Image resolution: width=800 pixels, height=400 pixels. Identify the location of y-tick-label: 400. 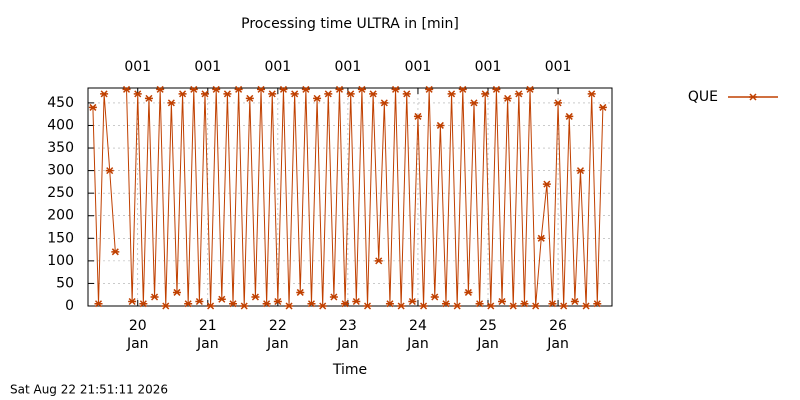
(60, 125).